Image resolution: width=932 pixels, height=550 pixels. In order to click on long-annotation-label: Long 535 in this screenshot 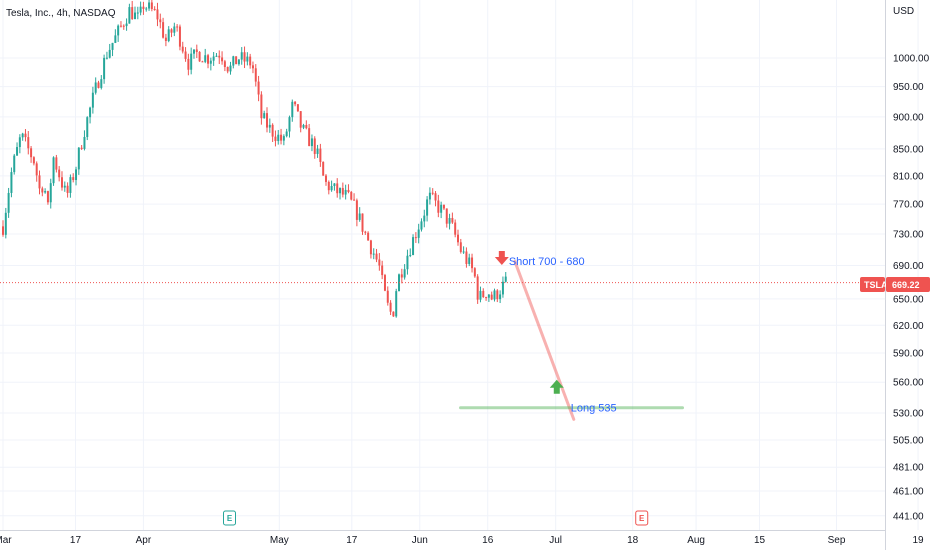, I will do `click(594, 409)`.